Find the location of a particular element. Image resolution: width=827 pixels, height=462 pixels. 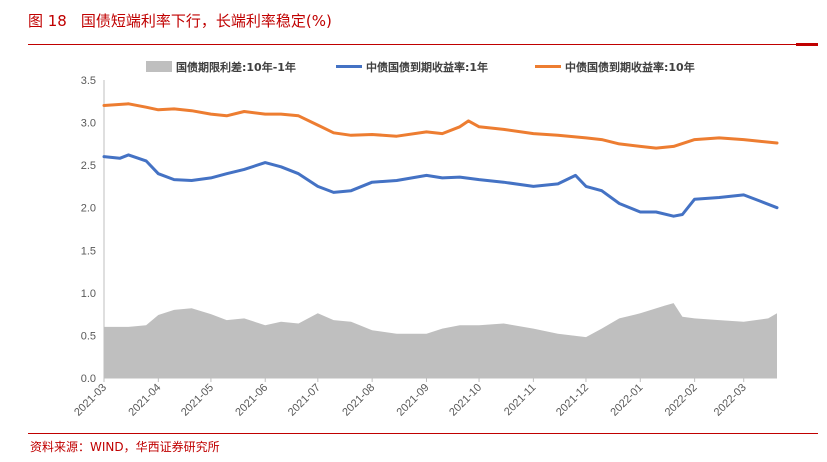

figure-title: 图 18 国债短端利率下行，长端利率稳定(%) is located at coordinates (180, 20).